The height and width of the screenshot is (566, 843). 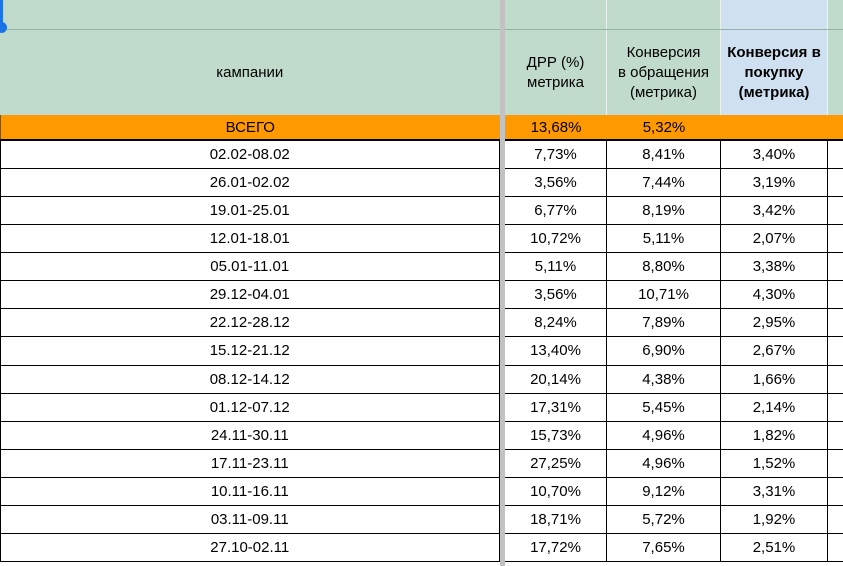 I want to click on cell-period: 27.10-02.11, so click(x=250, y=547).